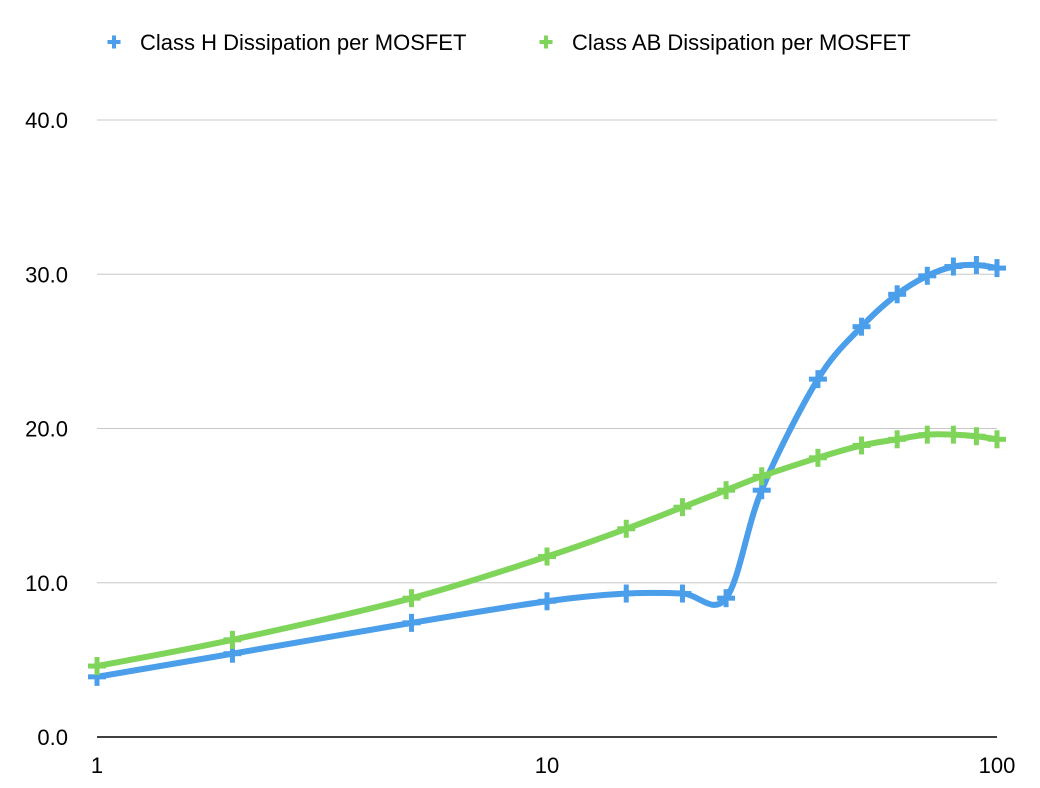 This screenshot has height=788, width=1040. I want to click on legend-item-1: Class H Dissipation per MOSFET, so click(286, 42).